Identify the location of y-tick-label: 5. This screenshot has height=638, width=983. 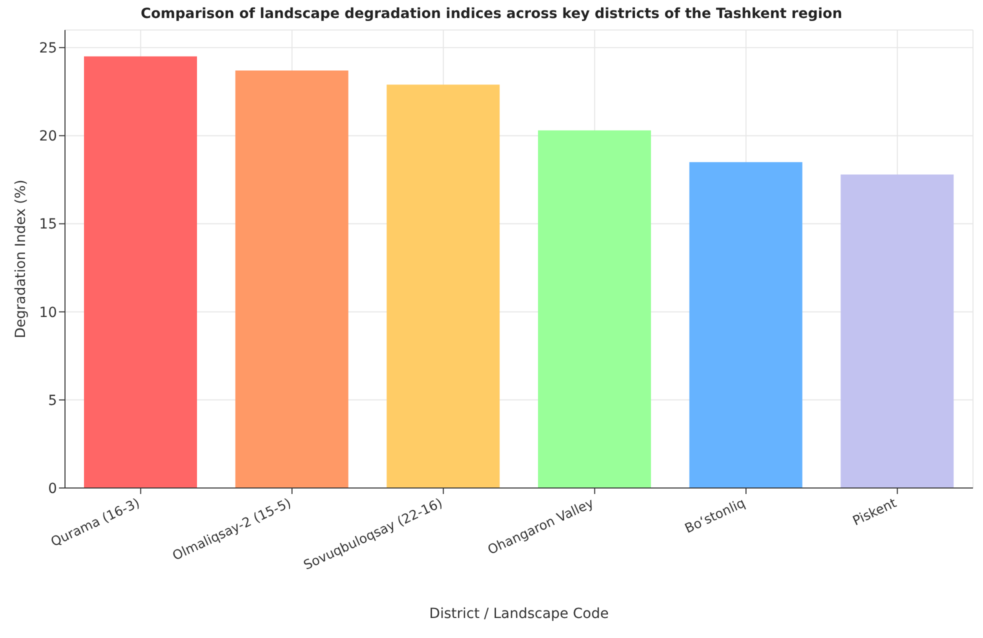
(52, 400).